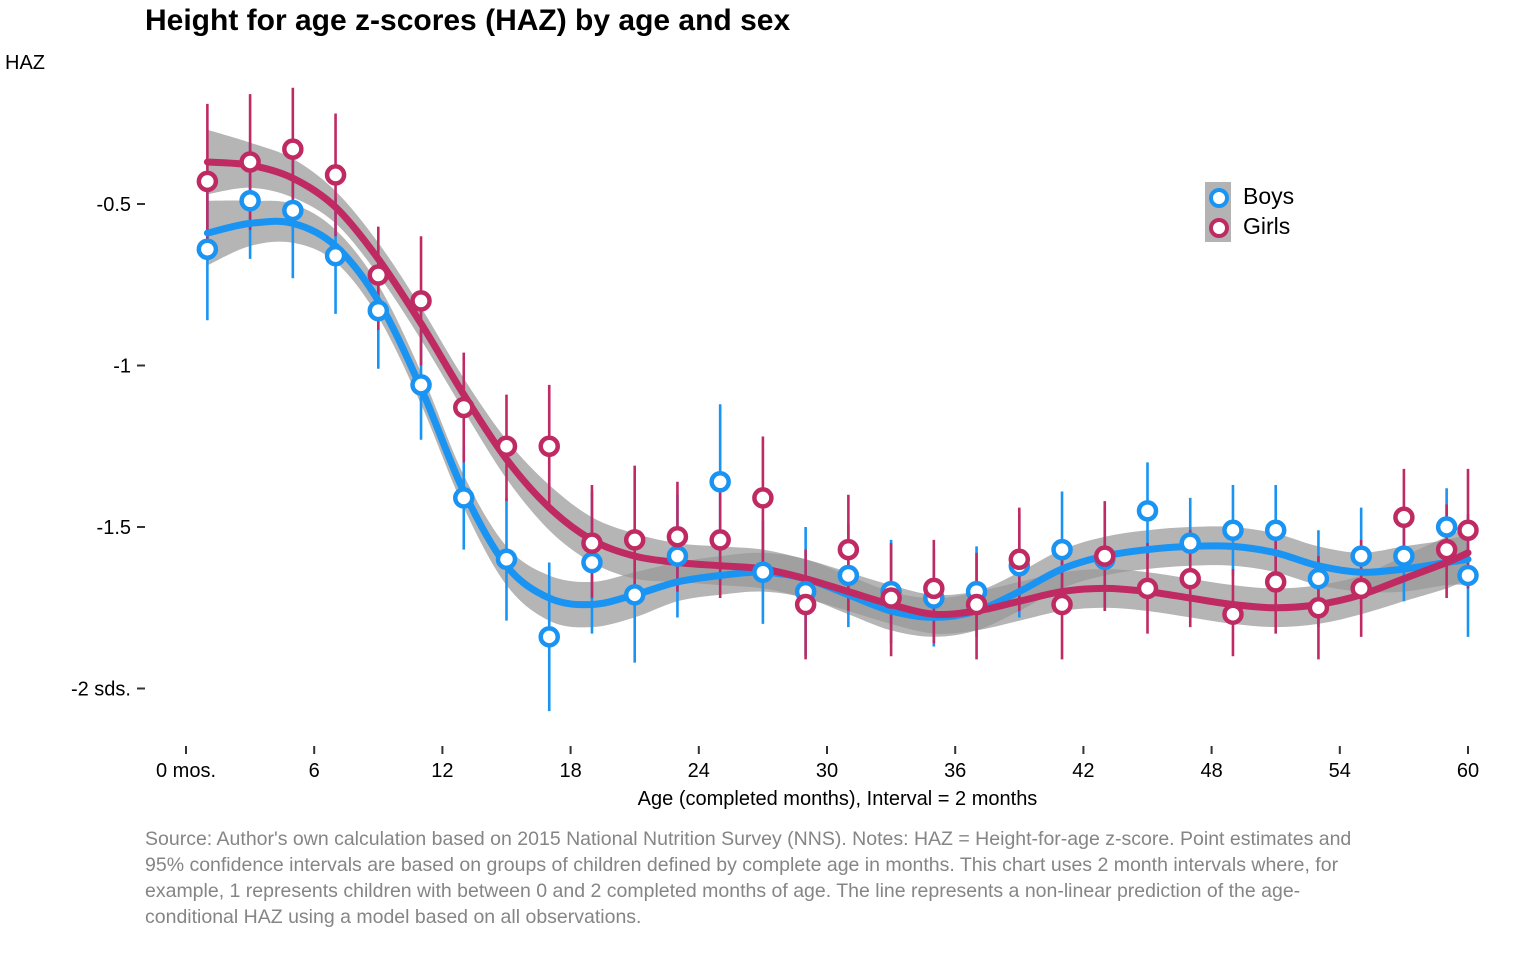 The width and height of the screenshot is (1536, 960). Describe the element at coordinates (1340, 771) in the screenshot. I see `x-tick-label: 54` at that location.